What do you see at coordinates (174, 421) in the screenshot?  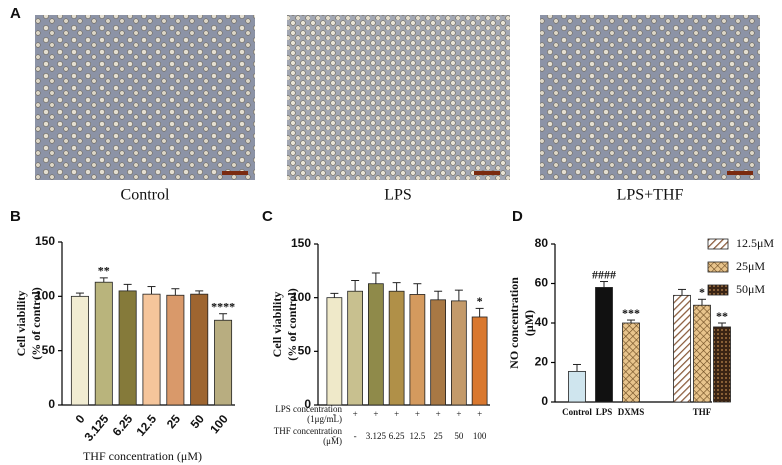 I see `x-tick-label: 25` at bounding box center [174, 421].